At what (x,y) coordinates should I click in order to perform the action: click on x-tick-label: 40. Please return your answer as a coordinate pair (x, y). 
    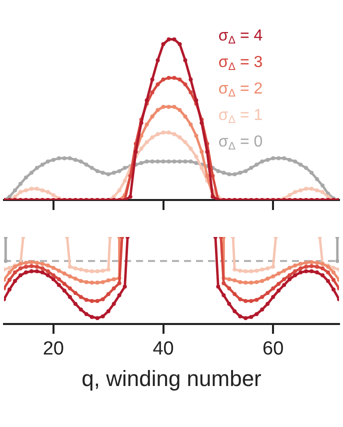
    Looking at the image, I should click on (163, 349).